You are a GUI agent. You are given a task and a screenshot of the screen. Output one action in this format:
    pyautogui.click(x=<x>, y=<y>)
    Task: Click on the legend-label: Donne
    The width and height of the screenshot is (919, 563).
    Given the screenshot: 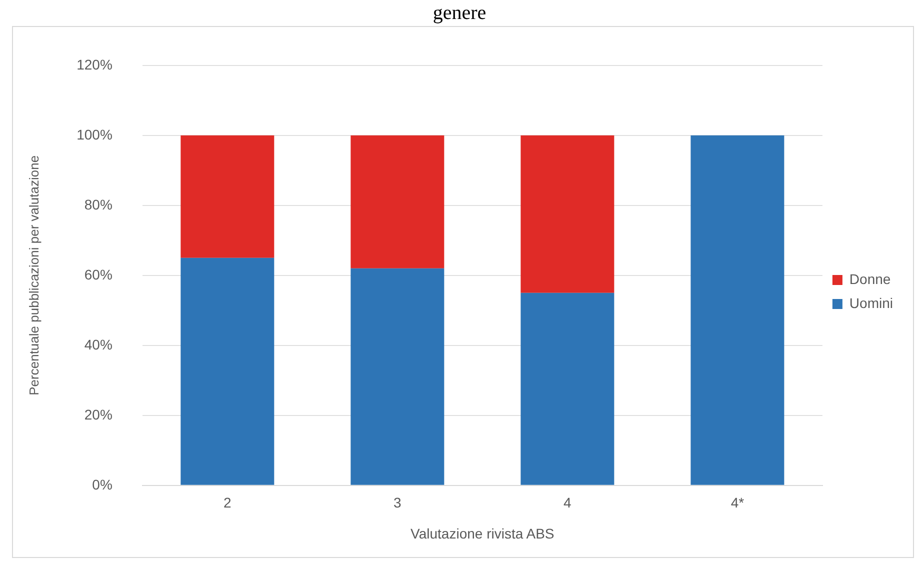 What is the action you would take?
    pyautogui.click(x=870, y=278)
    